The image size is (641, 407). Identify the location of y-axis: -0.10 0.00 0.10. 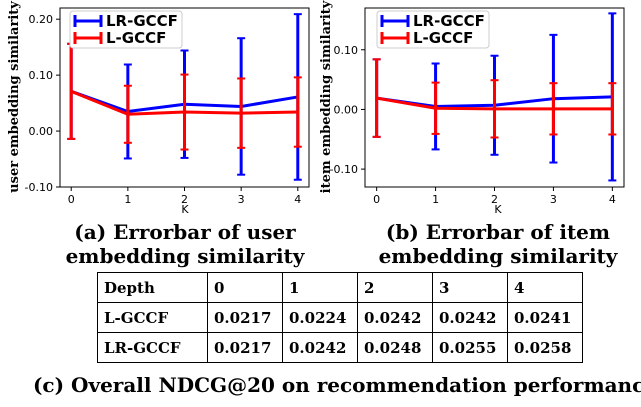
(347, 110).